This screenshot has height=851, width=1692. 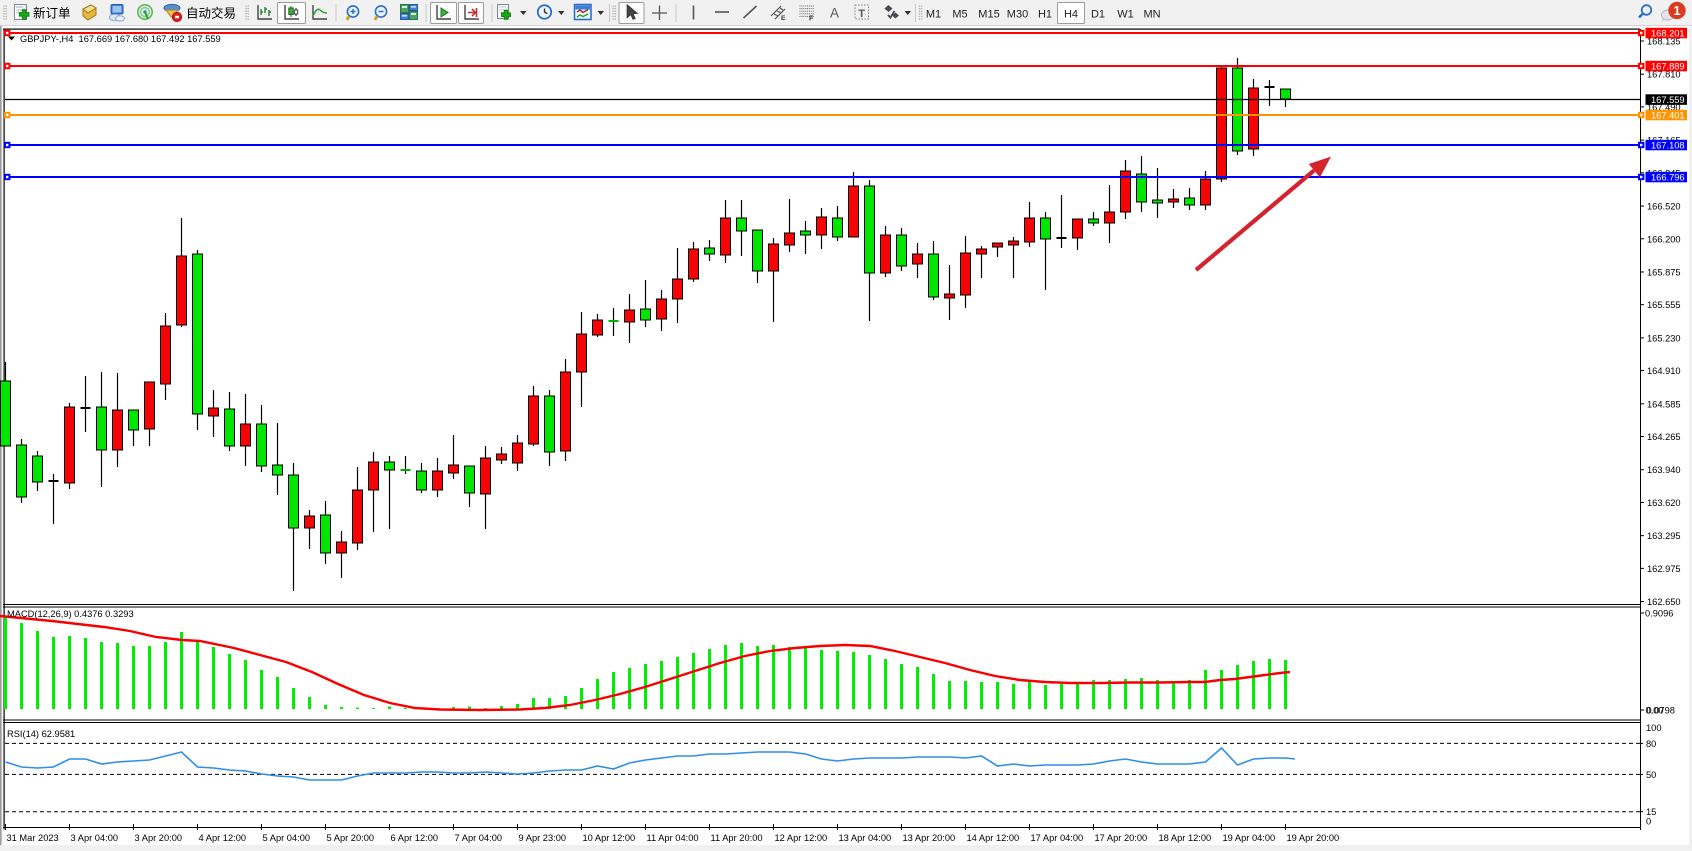 I want to click on svg-text: M1, so click(x=933, y=15).